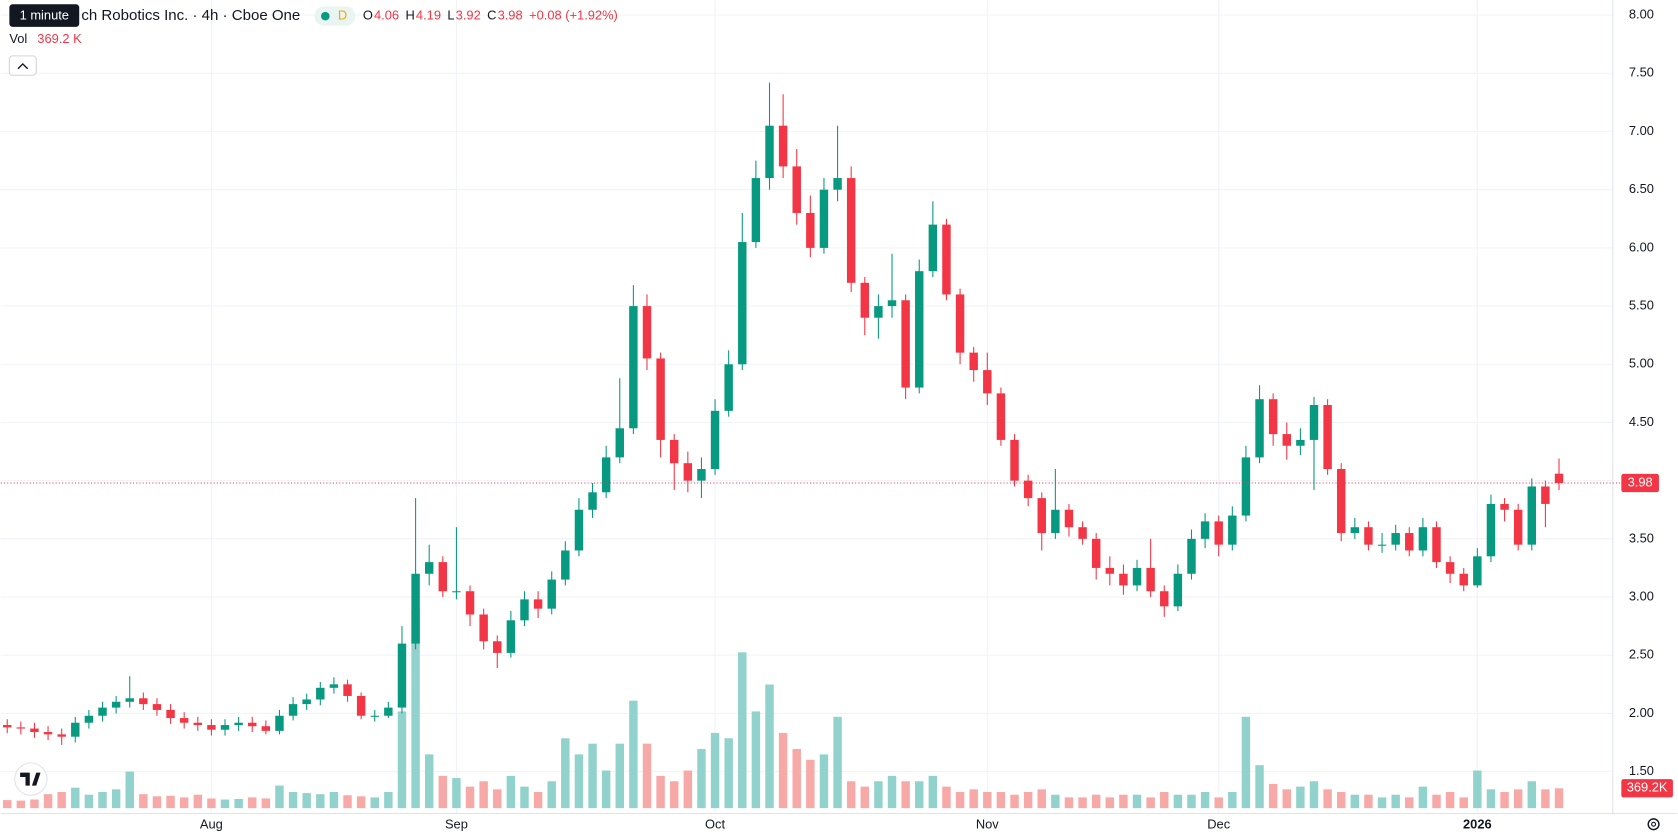  I want to click on badge-bg, so click(335, 16).